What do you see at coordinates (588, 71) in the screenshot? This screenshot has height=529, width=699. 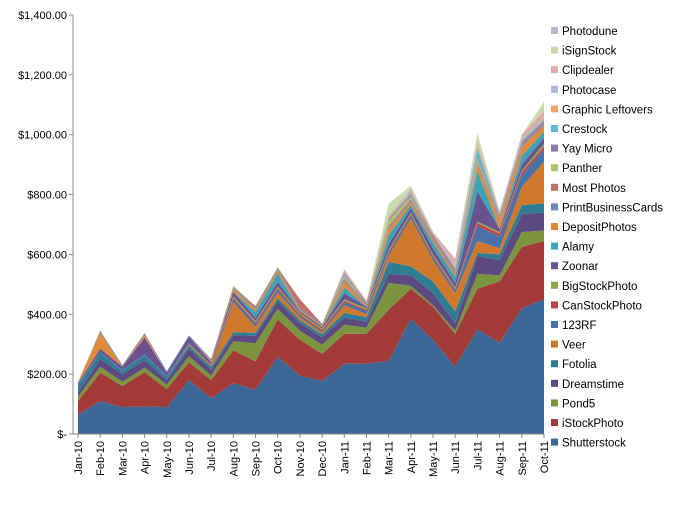 I see `legend-label: Clipdealer` at bounding box center [588, 71].